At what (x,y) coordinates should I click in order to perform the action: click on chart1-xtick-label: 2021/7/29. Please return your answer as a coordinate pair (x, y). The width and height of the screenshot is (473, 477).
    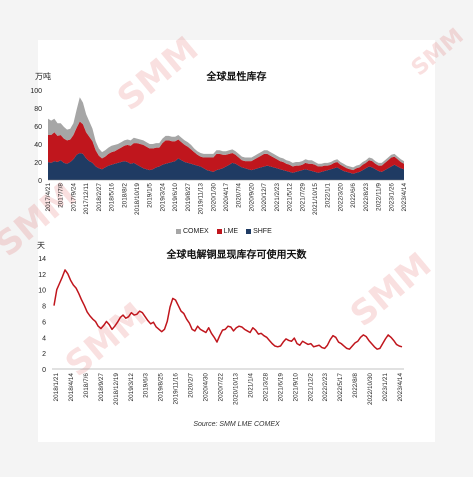
    Looking at the image, I should click on (302, 197).